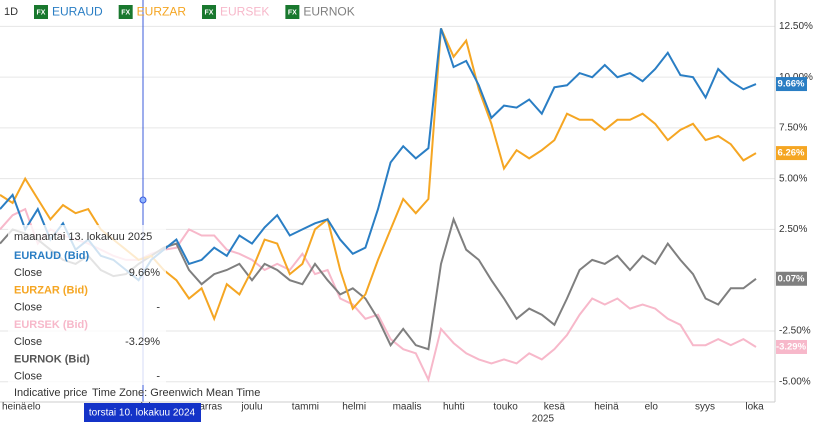 This screenshot has height=424, width=817. I want to click on tooltip-date: maanantai 13. lokakuu 2025, so click(83, 237).